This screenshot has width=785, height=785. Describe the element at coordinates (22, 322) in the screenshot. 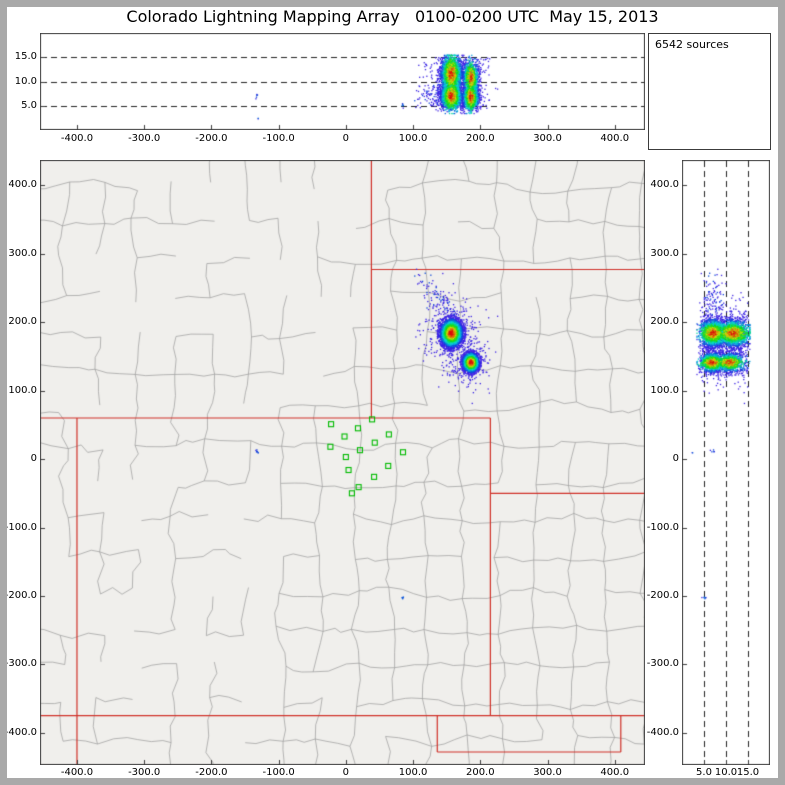

I see `tick-label-ns-plan: 200.0` at that location.